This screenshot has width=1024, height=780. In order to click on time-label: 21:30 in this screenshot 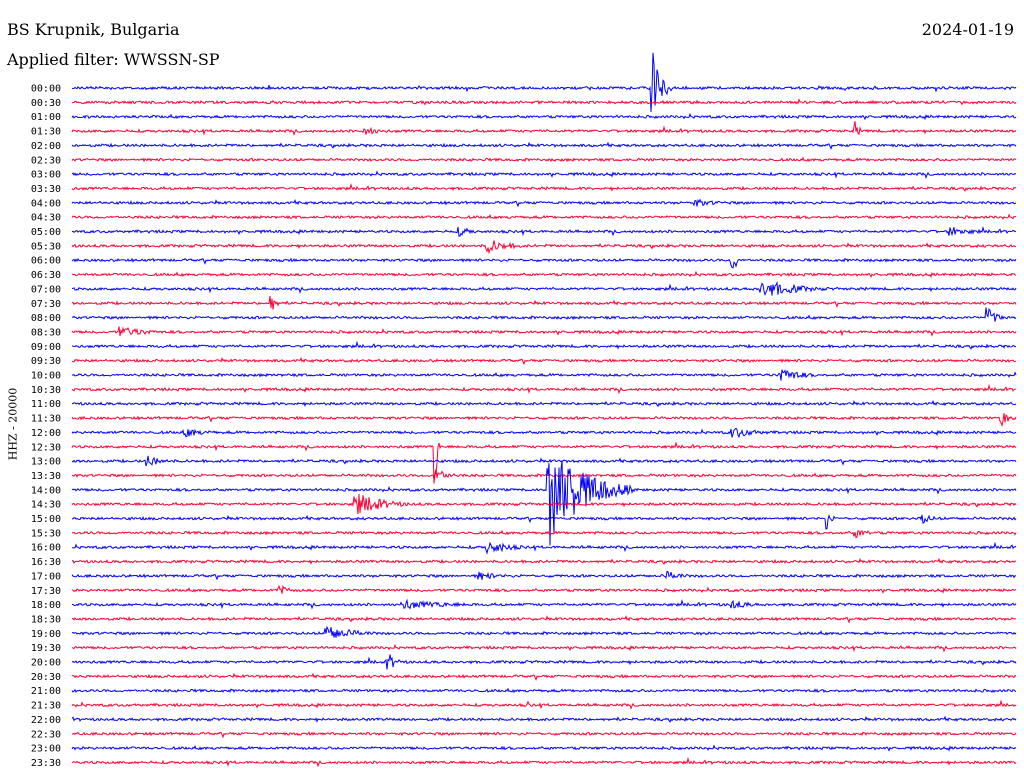, I will do `click(46, 706)`.